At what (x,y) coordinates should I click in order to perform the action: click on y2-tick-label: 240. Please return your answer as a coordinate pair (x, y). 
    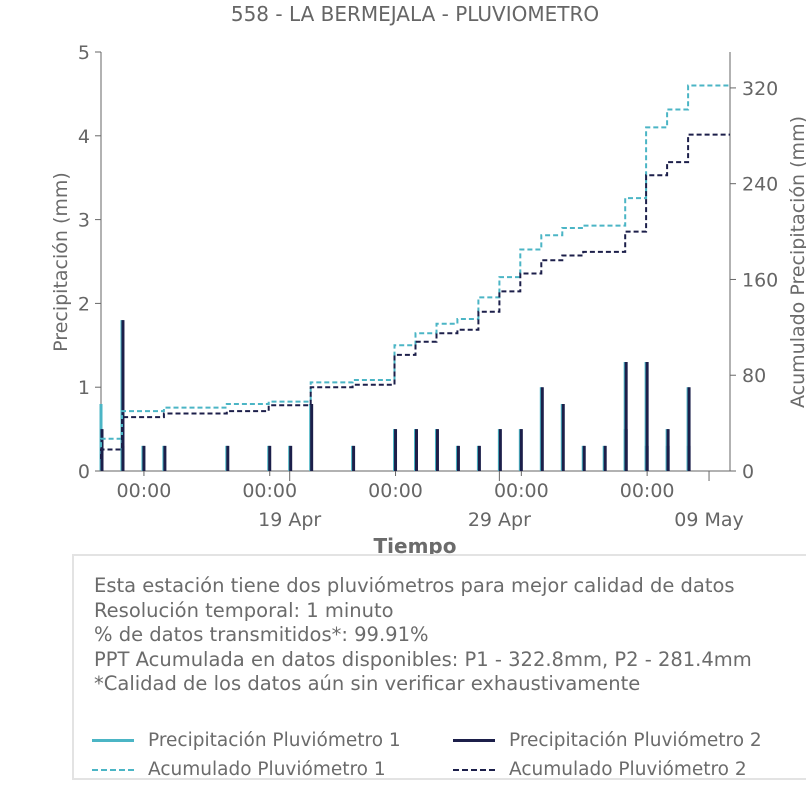
    Looking at the image, I should click on (760, 185).